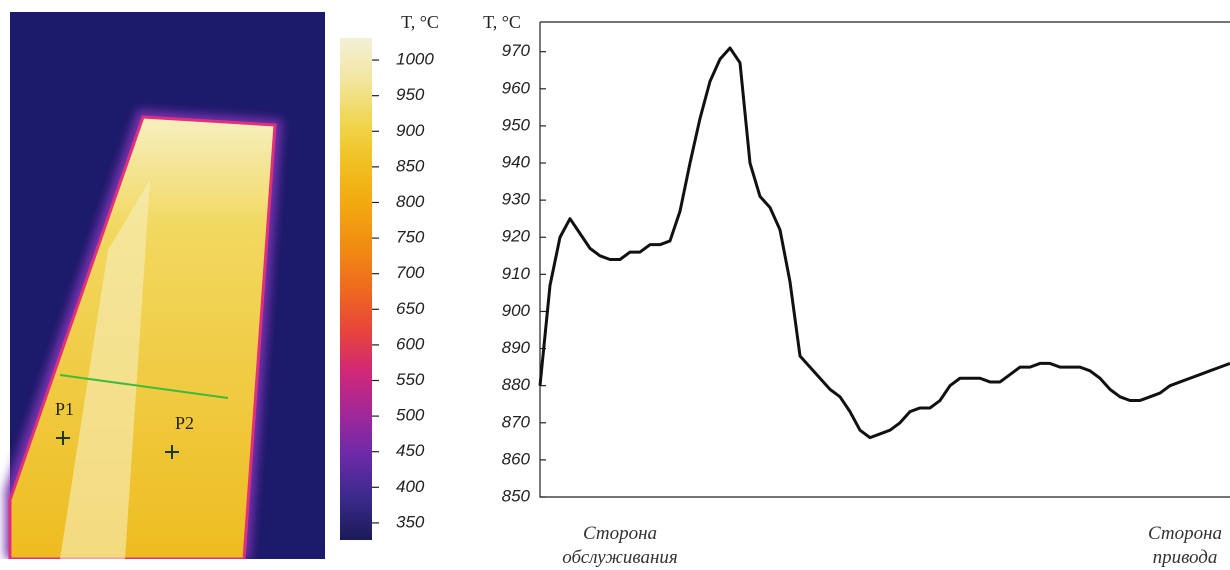  Describe the element at coordinates (410, 308) in the screenshot. I see `tick-label: 650` at that location.